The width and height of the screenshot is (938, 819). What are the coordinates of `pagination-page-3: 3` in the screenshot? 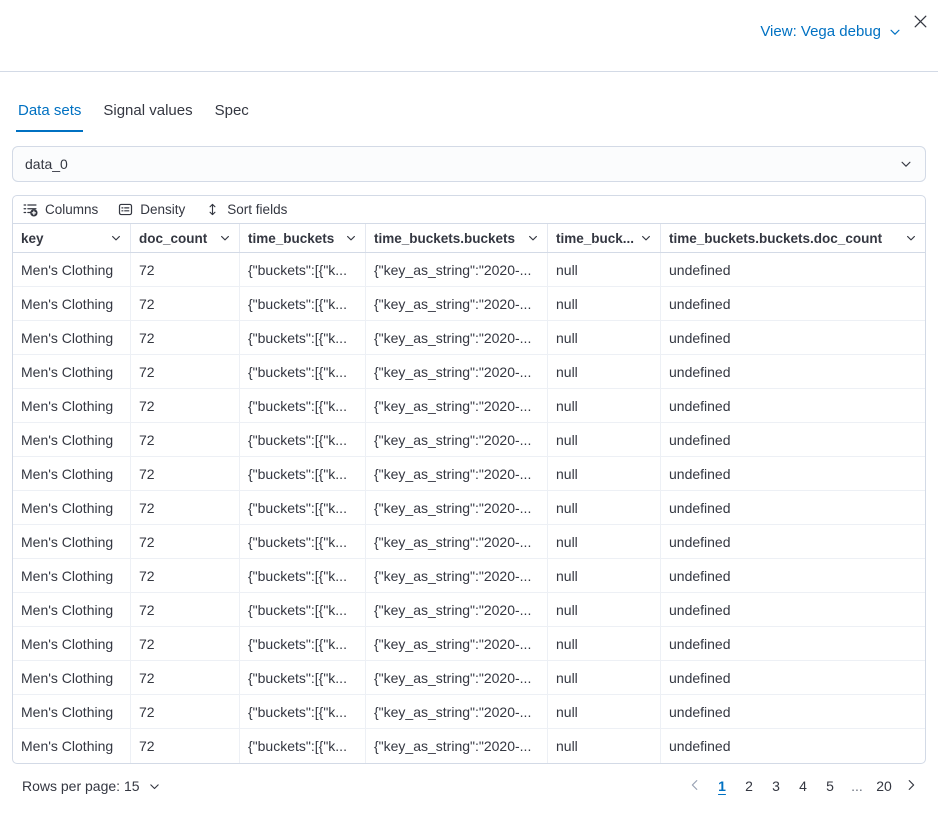 It's located at (776, 786).